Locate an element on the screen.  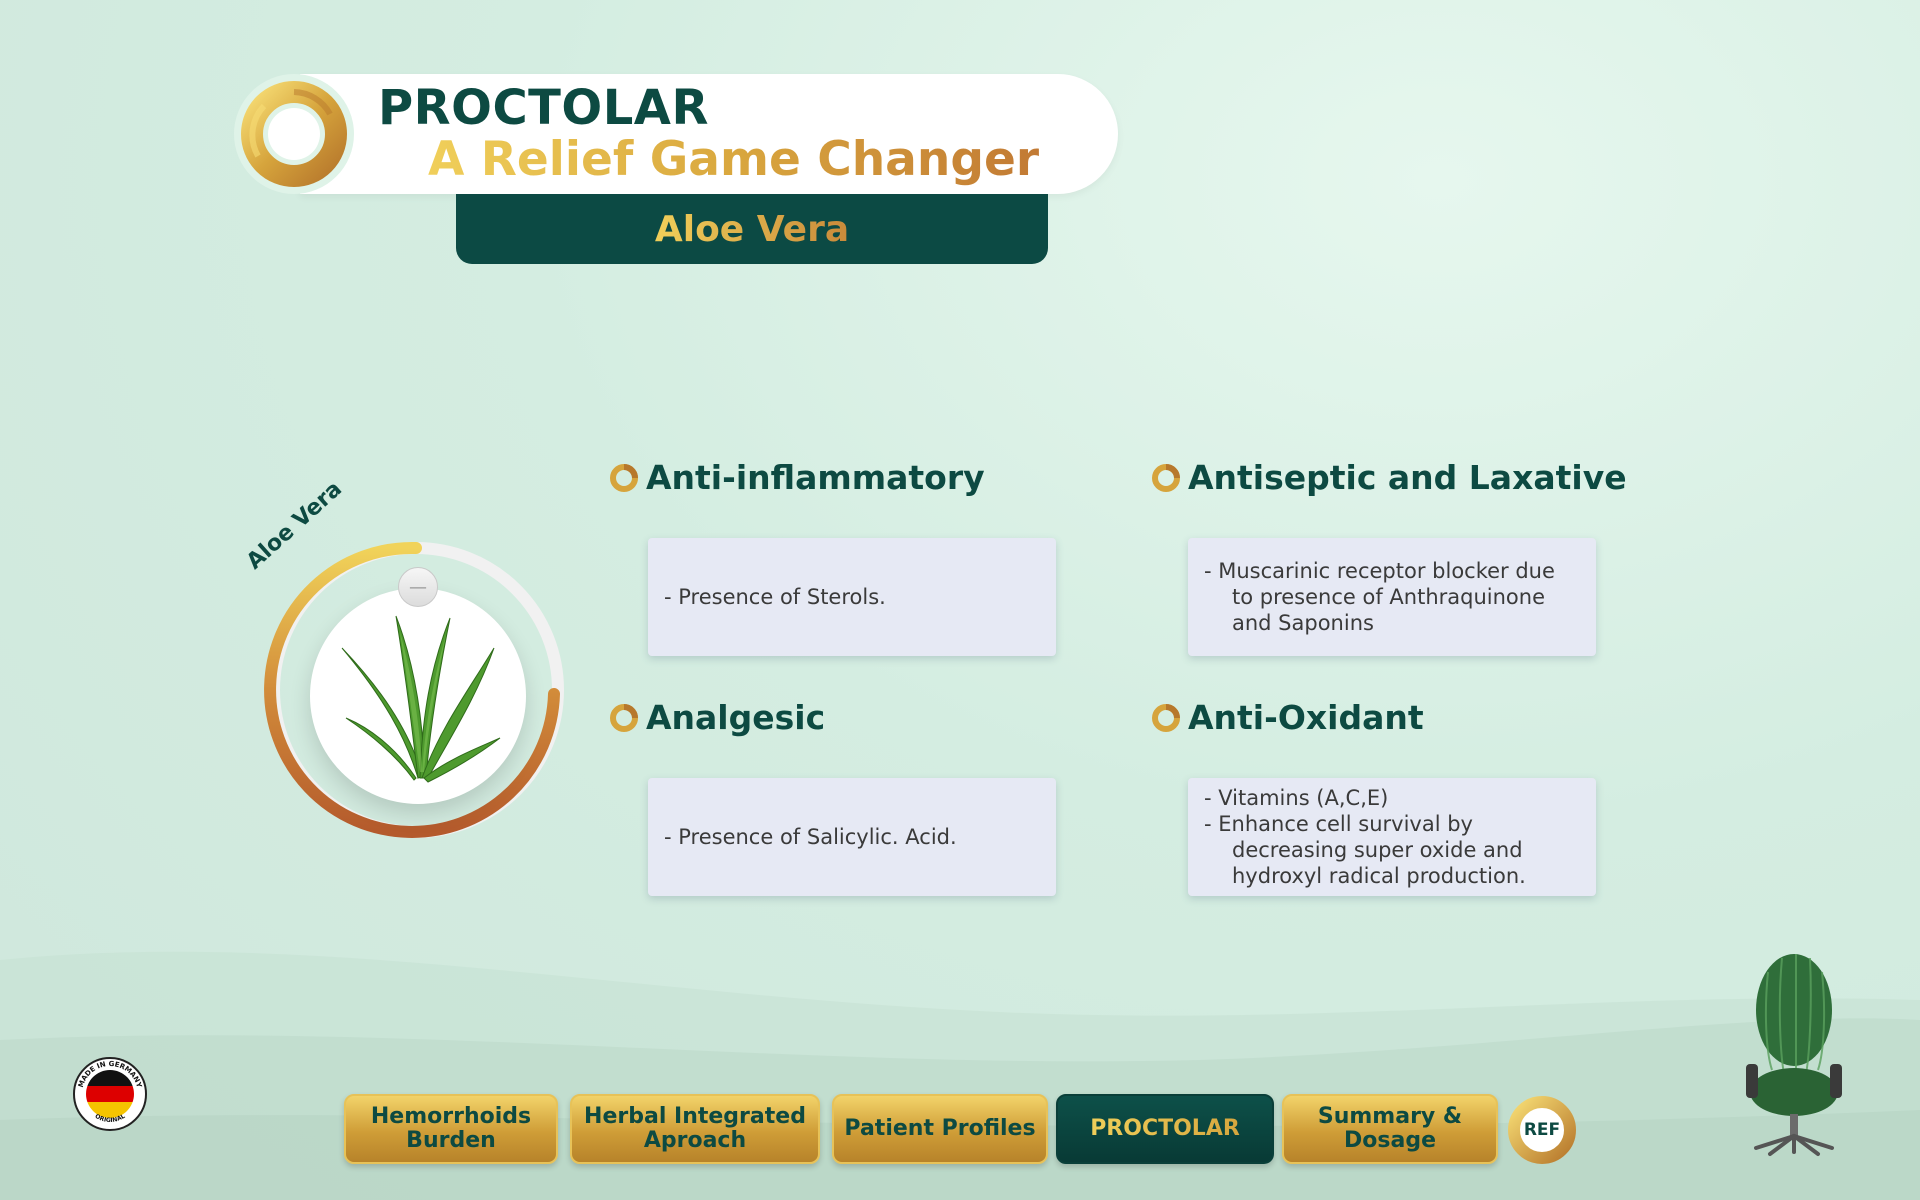
feature-title-anti-inflammatory: Anti-inflammatory is located at coordinates (815, 477).